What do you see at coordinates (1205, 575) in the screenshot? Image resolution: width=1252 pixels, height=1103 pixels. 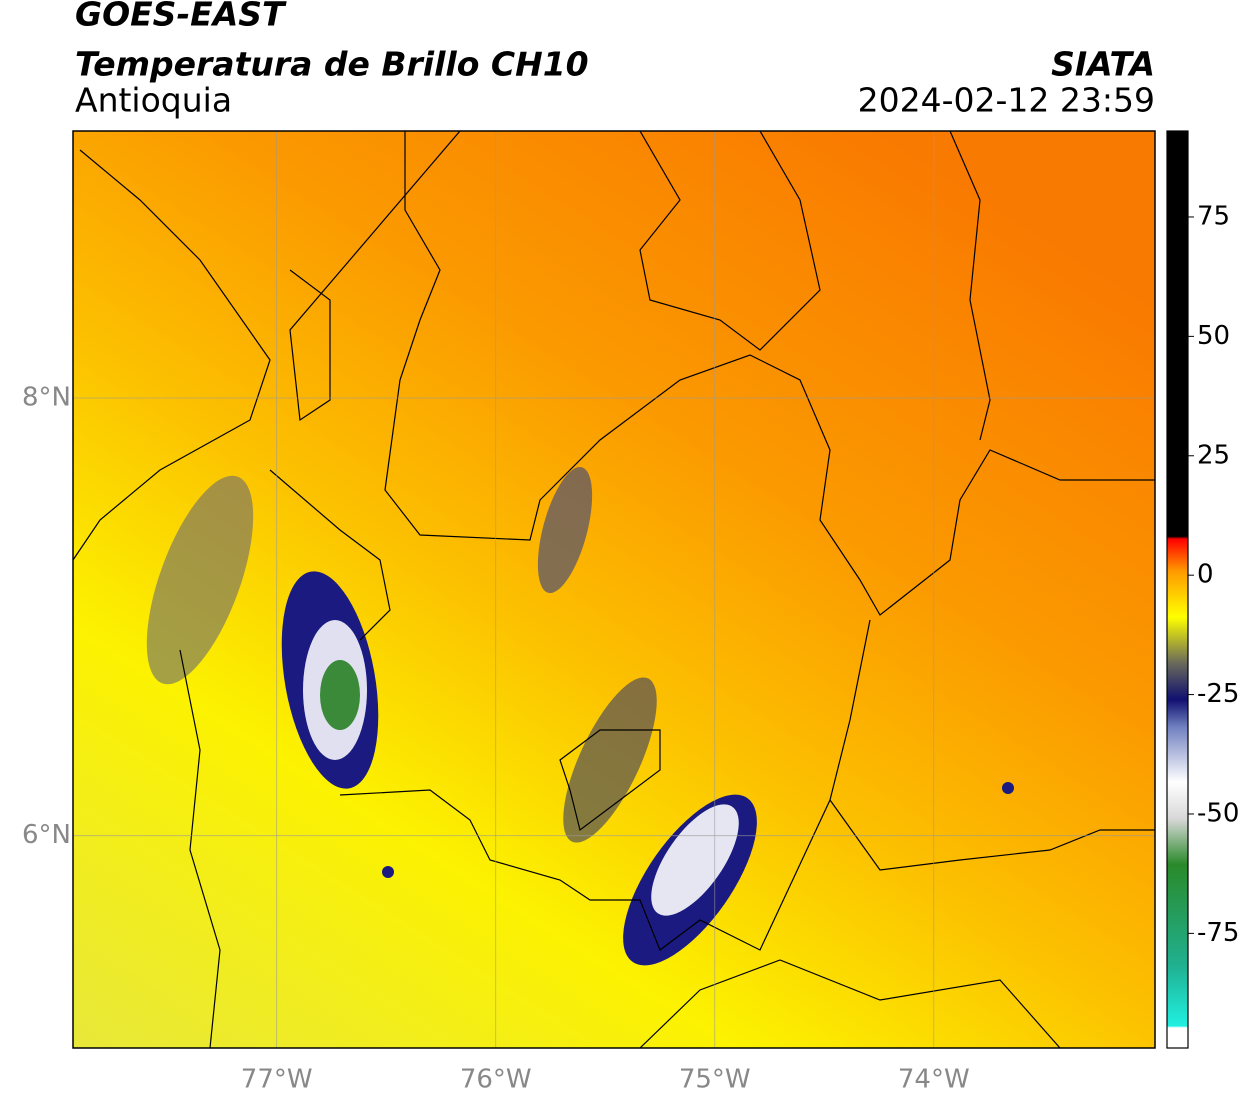 I see `colorbar-tick-label: 0` at bounding box center [1205, 575].